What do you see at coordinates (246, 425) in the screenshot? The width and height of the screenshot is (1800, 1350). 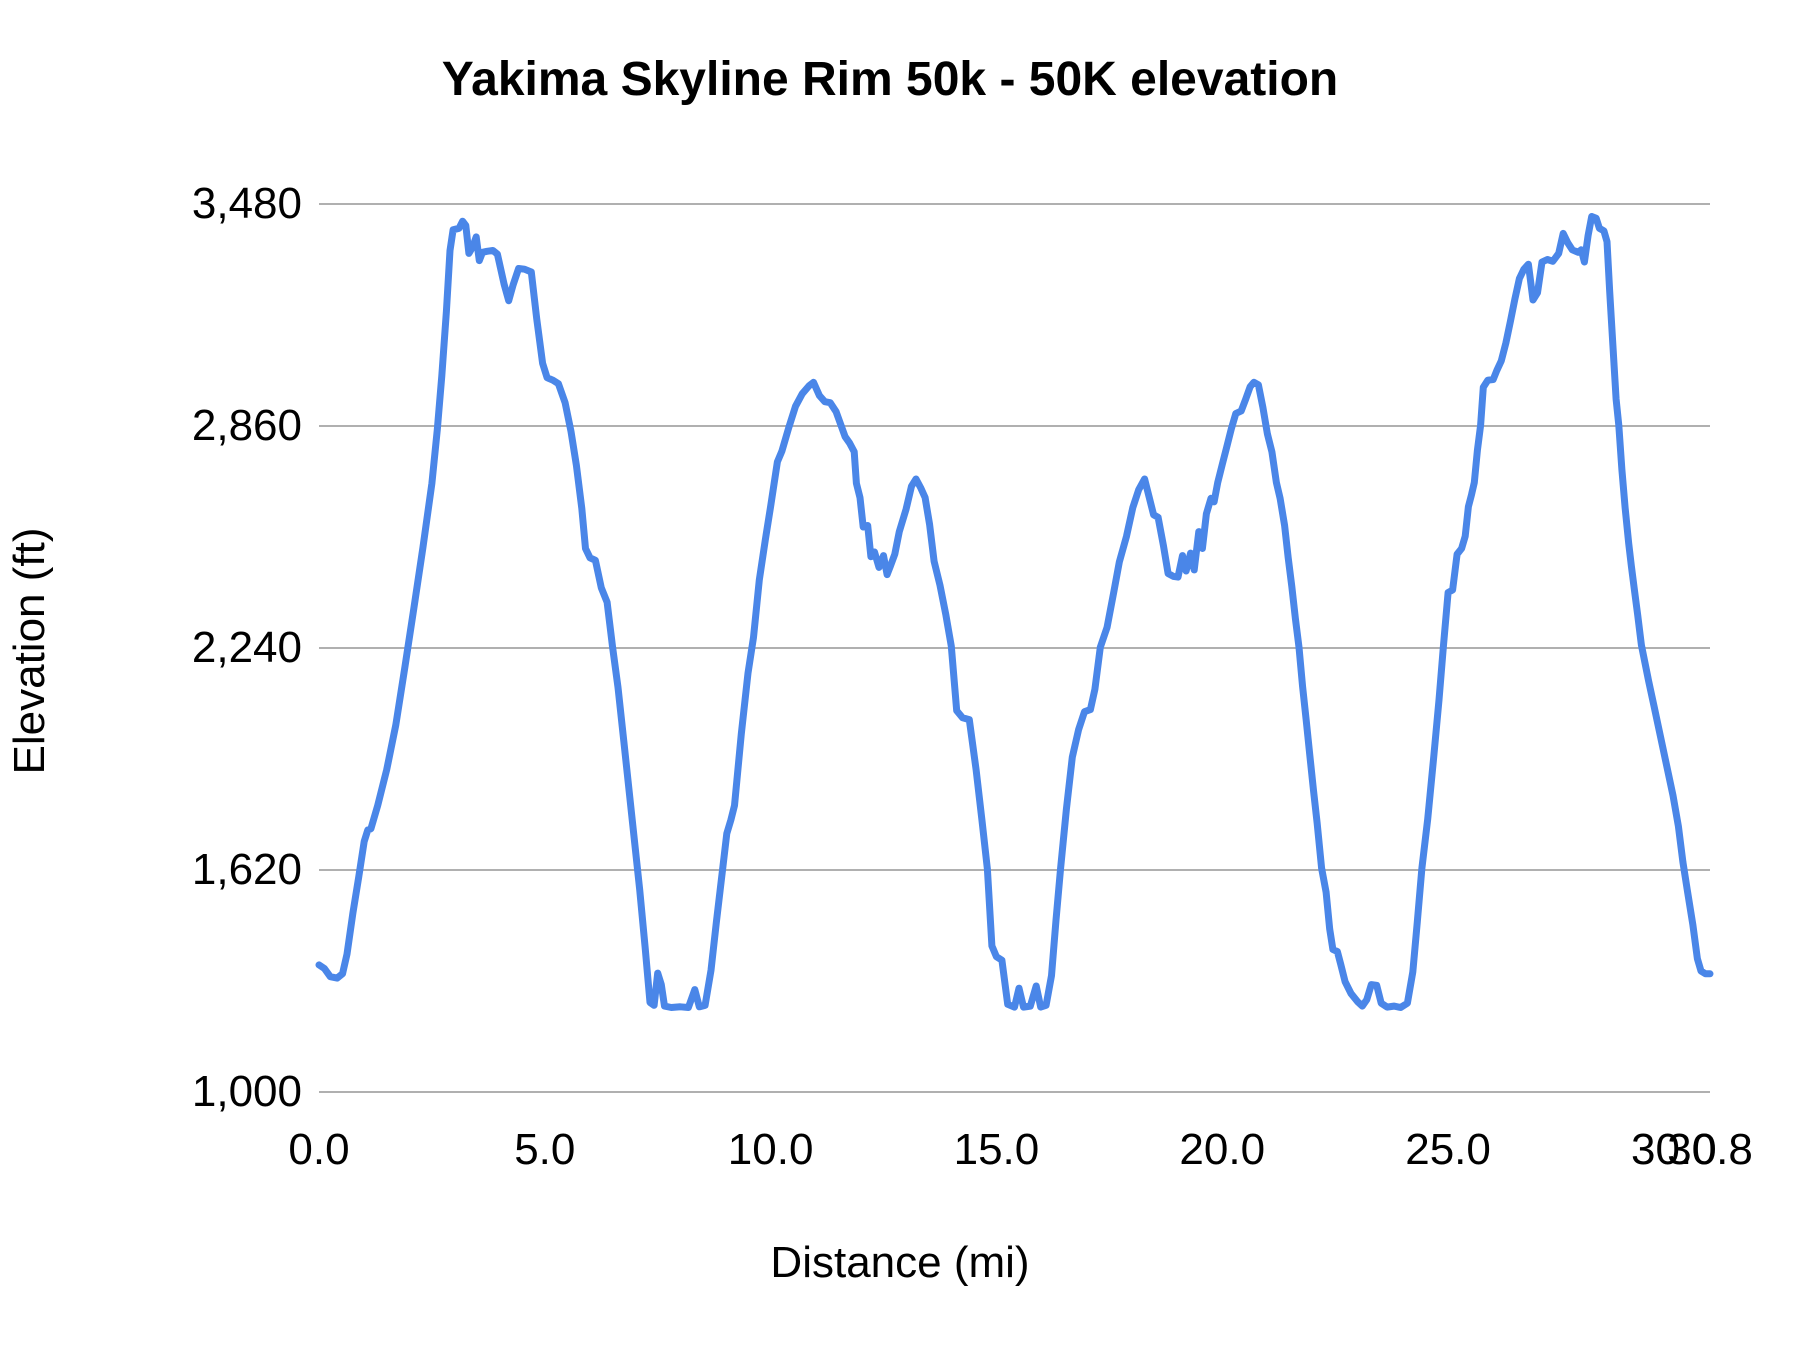 I see `y-tick-label: 2,860` at bounding box center [246, 425].